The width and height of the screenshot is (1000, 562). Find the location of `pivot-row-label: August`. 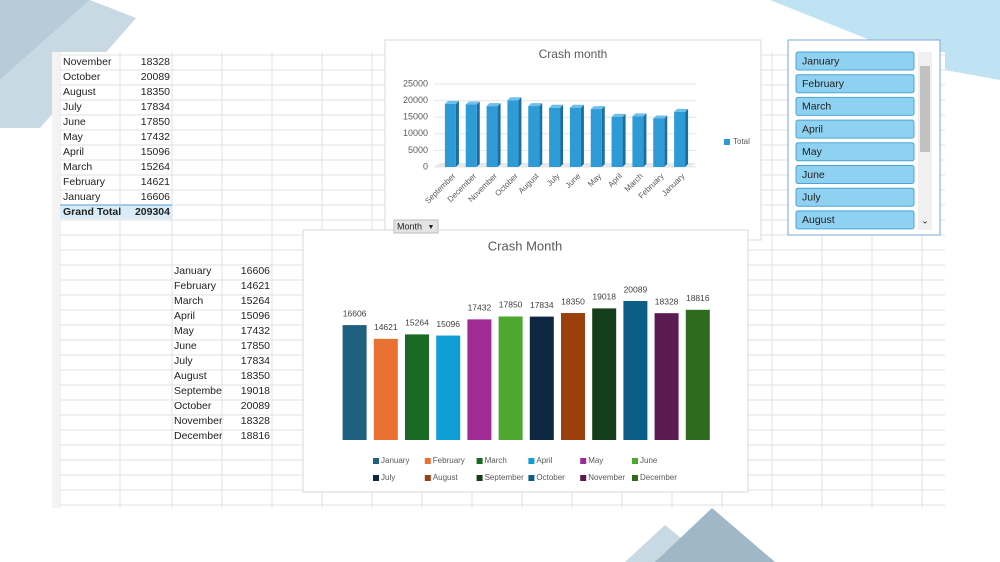

pivot-row-label: August is located at coordinates (79, 92).